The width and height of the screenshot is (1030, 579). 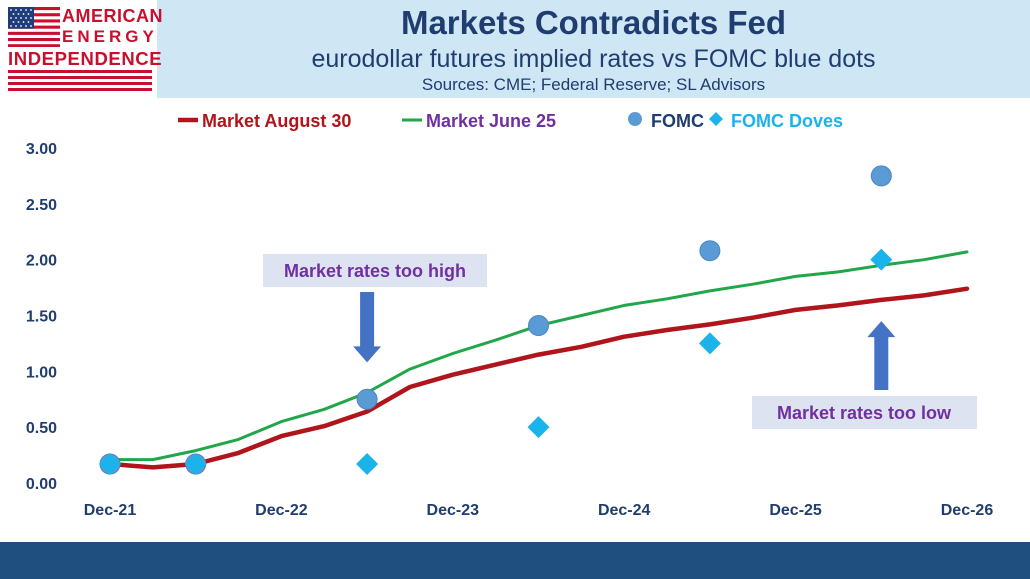 I want to click on x-tick-label: Dec-26, so click(x=967, y=510).